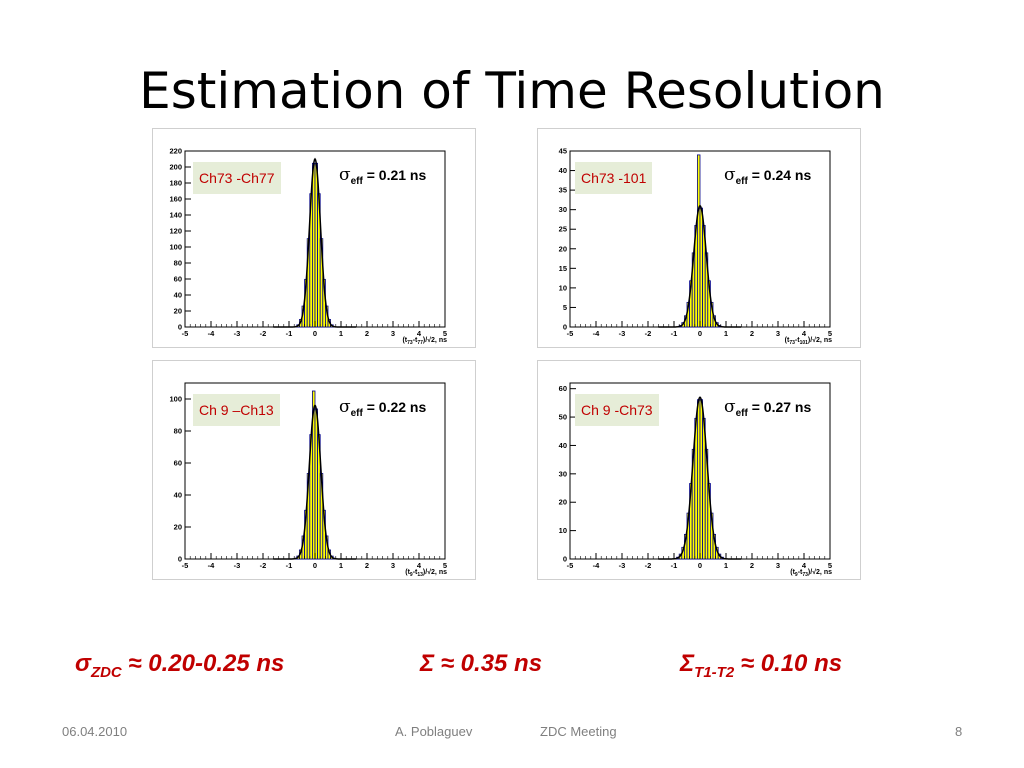  What do you see at coordinates (178, 263) in the screenshot?
I see `y-tick-label: 80` at bounding box center [178, 263].